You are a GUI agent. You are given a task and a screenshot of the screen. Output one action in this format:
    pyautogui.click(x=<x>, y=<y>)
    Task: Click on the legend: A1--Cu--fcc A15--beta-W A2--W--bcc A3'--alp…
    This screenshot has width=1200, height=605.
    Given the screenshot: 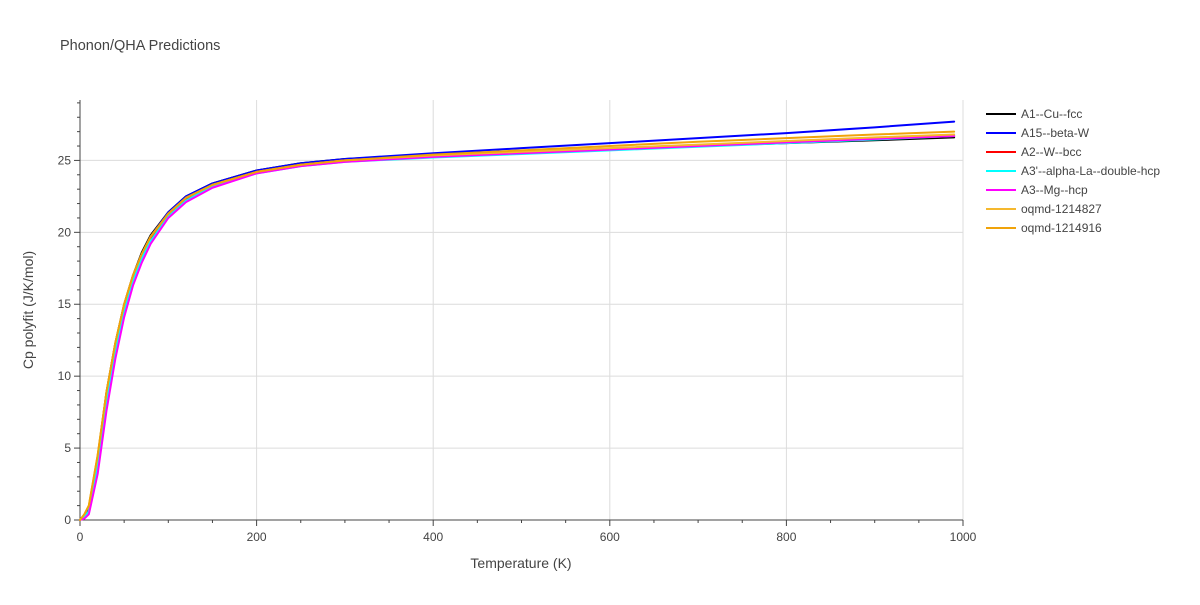 What is the action you would take?
    pyautogui.click(x=1073, y=171)
    